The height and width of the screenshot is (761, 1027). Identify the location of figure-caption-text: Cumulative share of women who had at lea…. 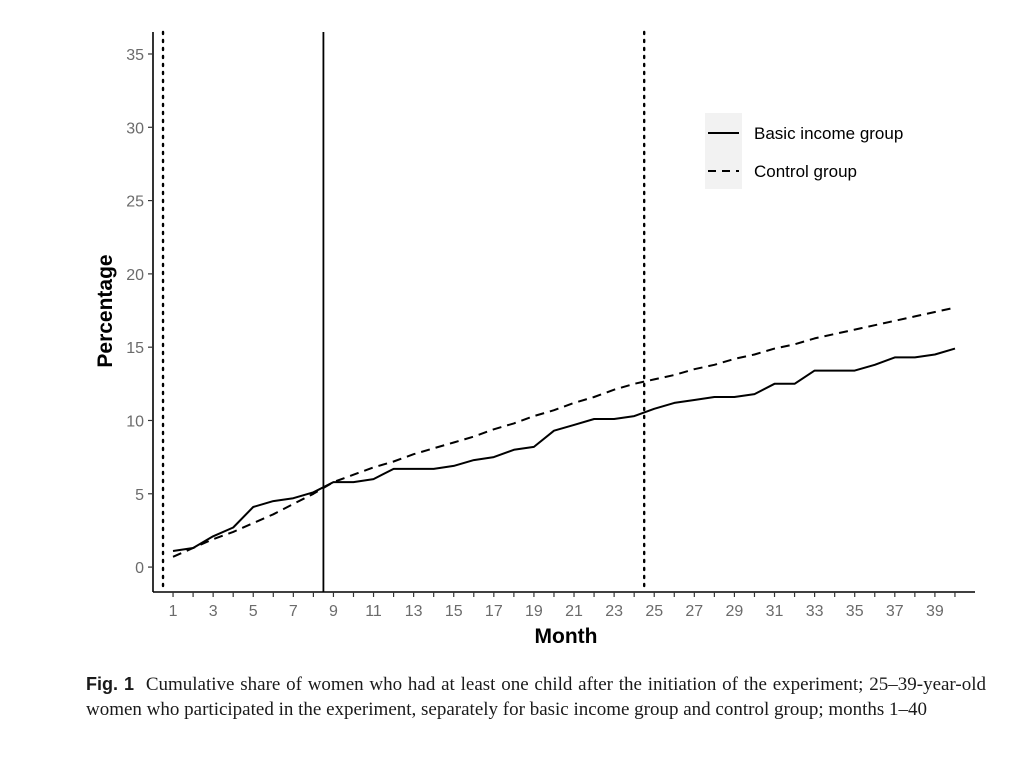
(536, 697).